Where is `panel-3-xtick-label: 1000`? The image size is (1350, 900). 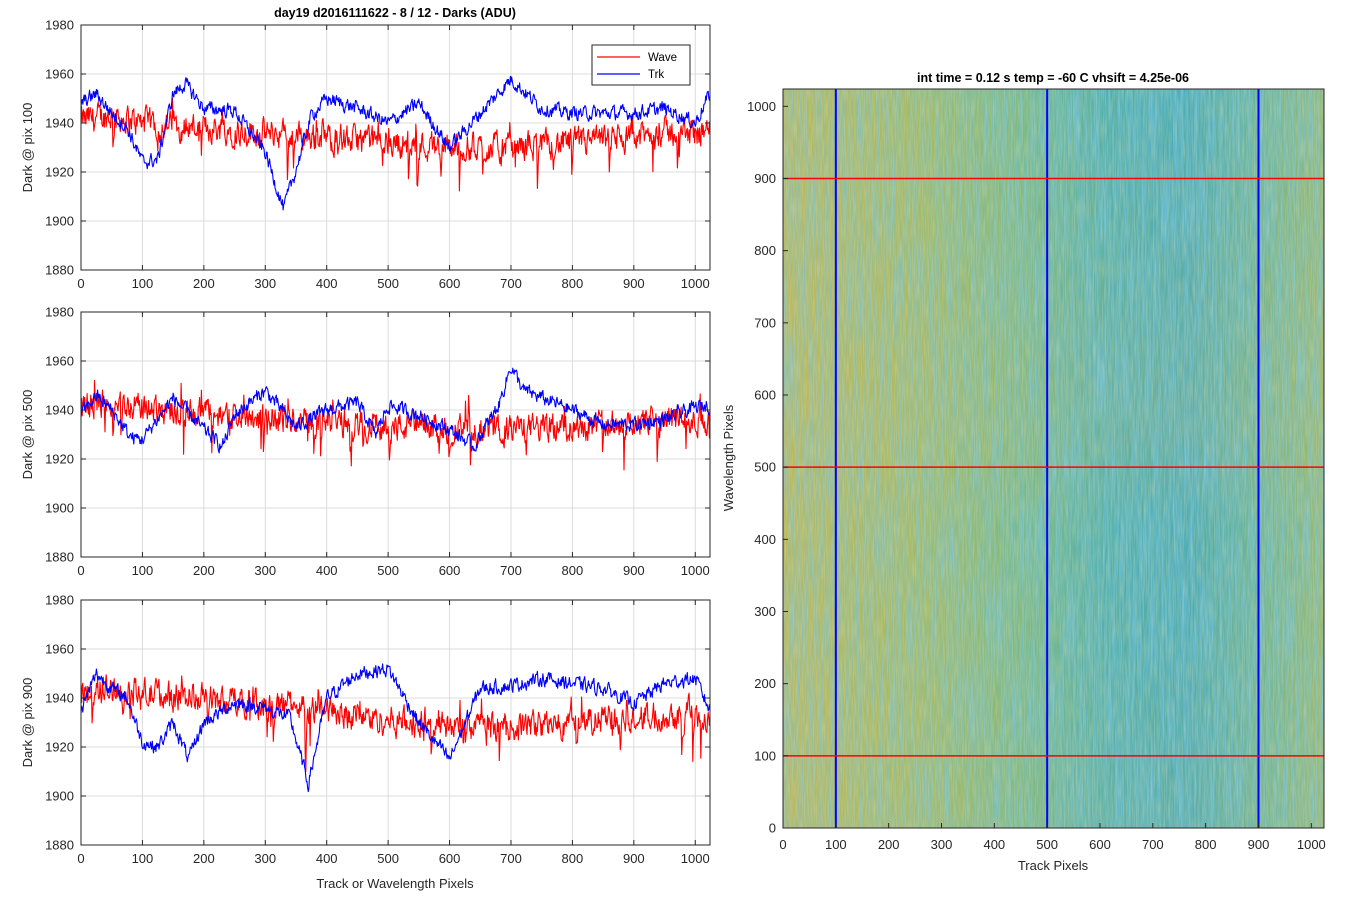 panel-3-xtick-label: 1000 is located at coordinates (695, 858).